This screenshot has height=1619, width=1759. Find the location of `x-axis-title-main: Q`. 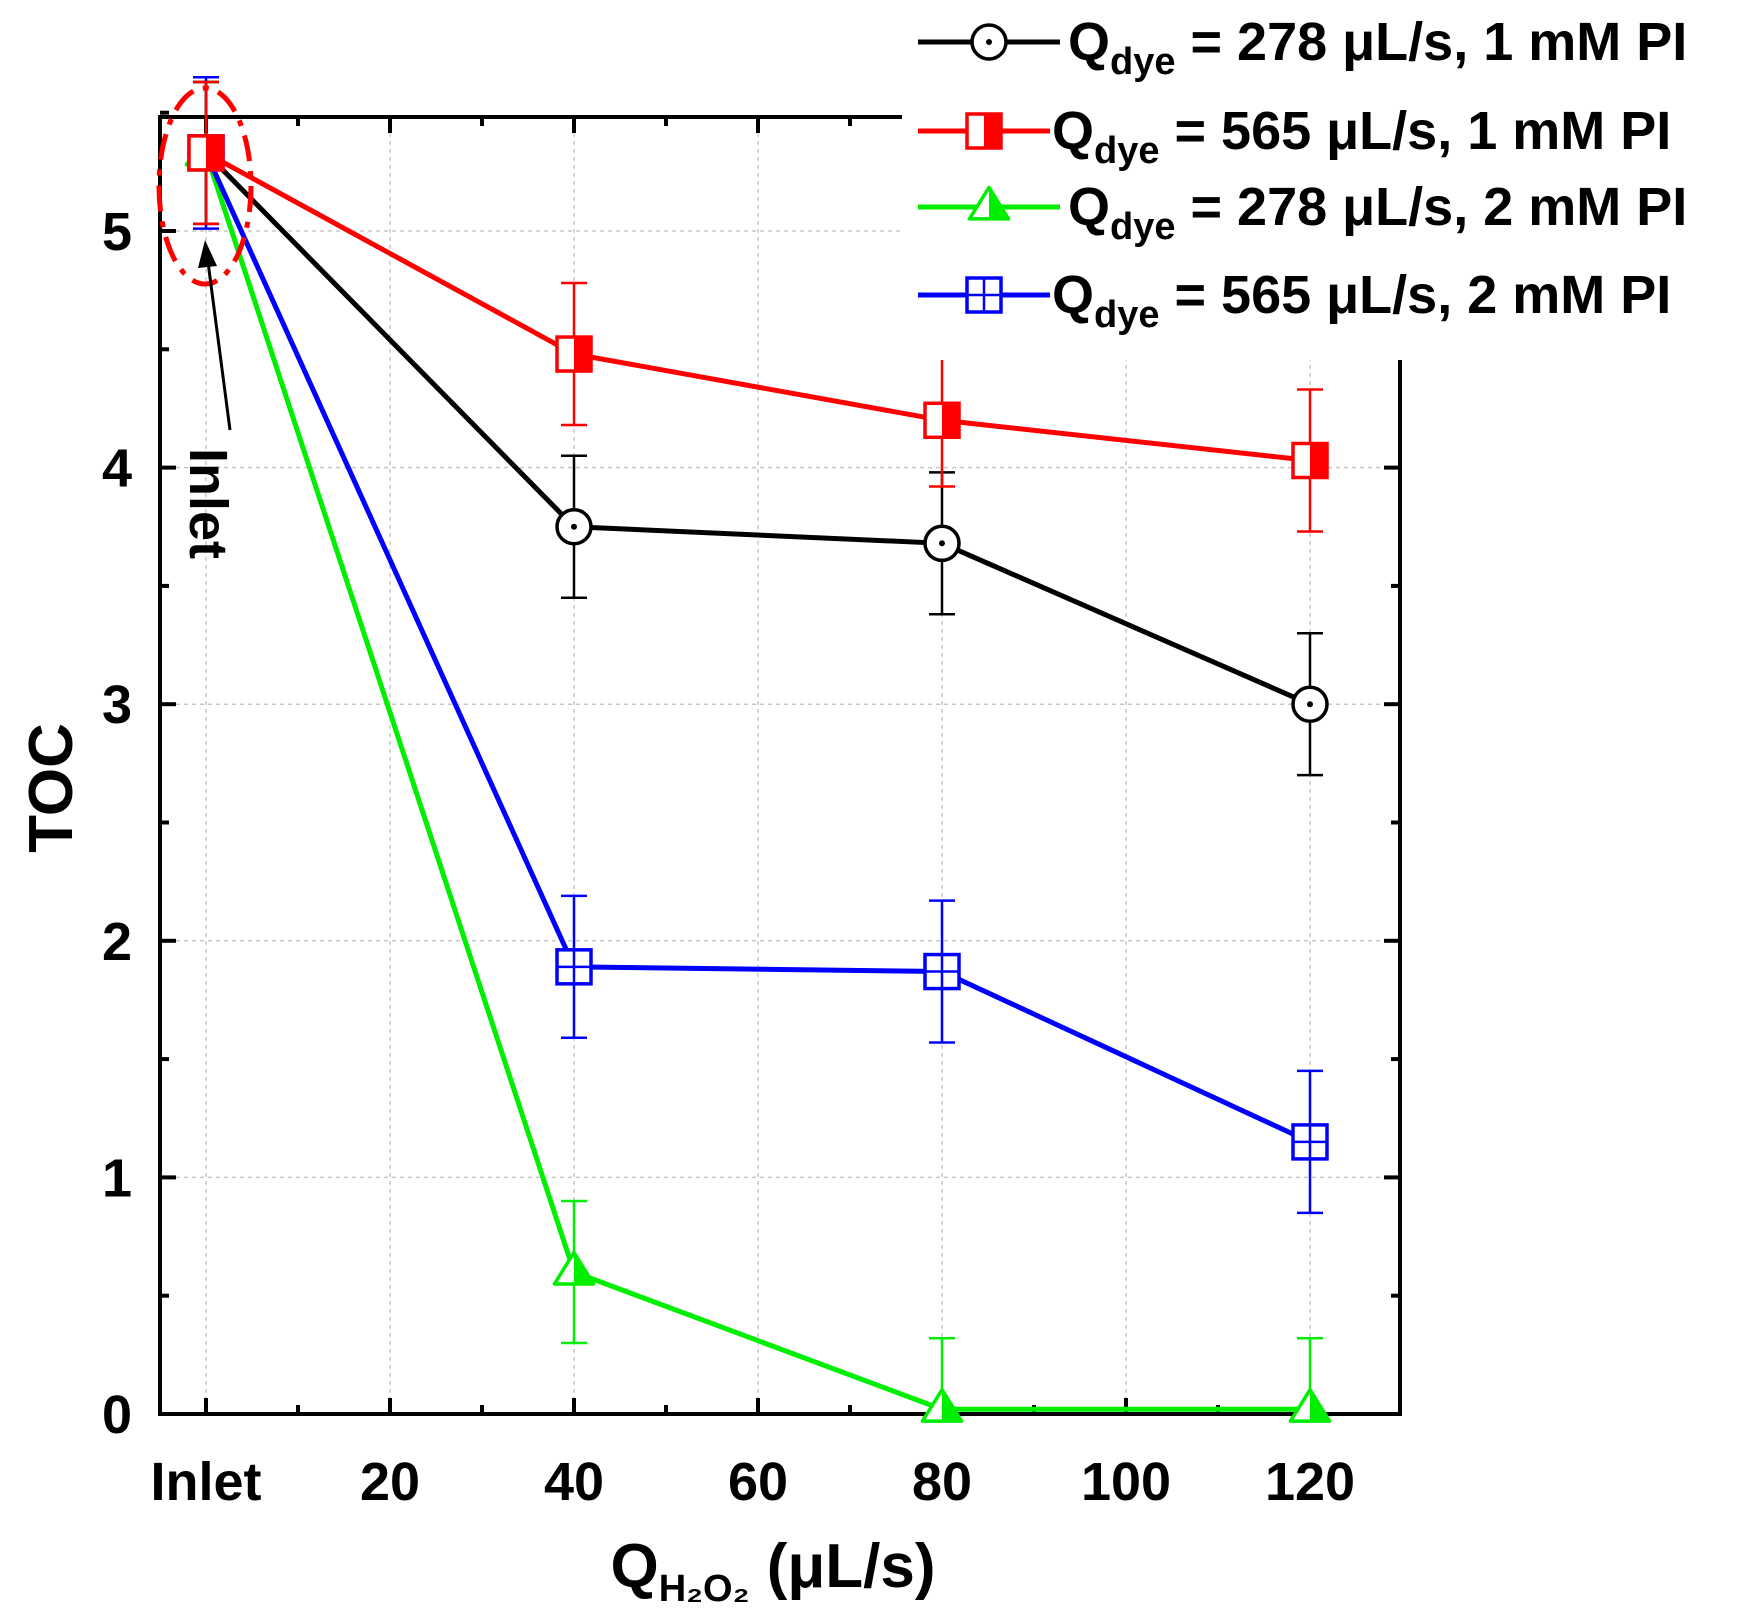

x-axis-title-main: Q is located at coordinates (634, 1566).